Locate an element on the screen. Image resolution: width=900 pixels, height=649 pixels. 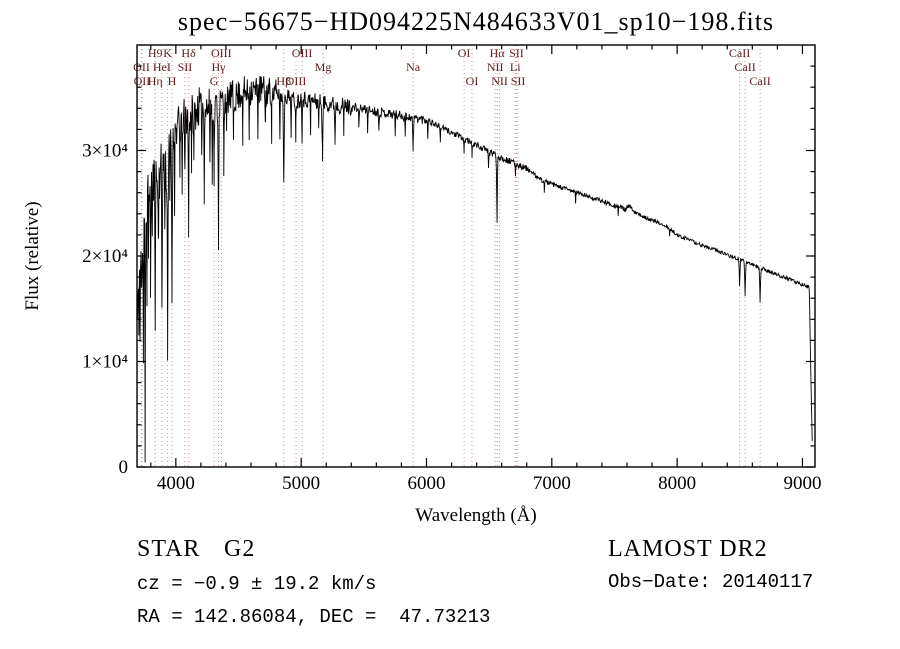
spectral-line-label: Hγ is located at coordinates (219, 67).